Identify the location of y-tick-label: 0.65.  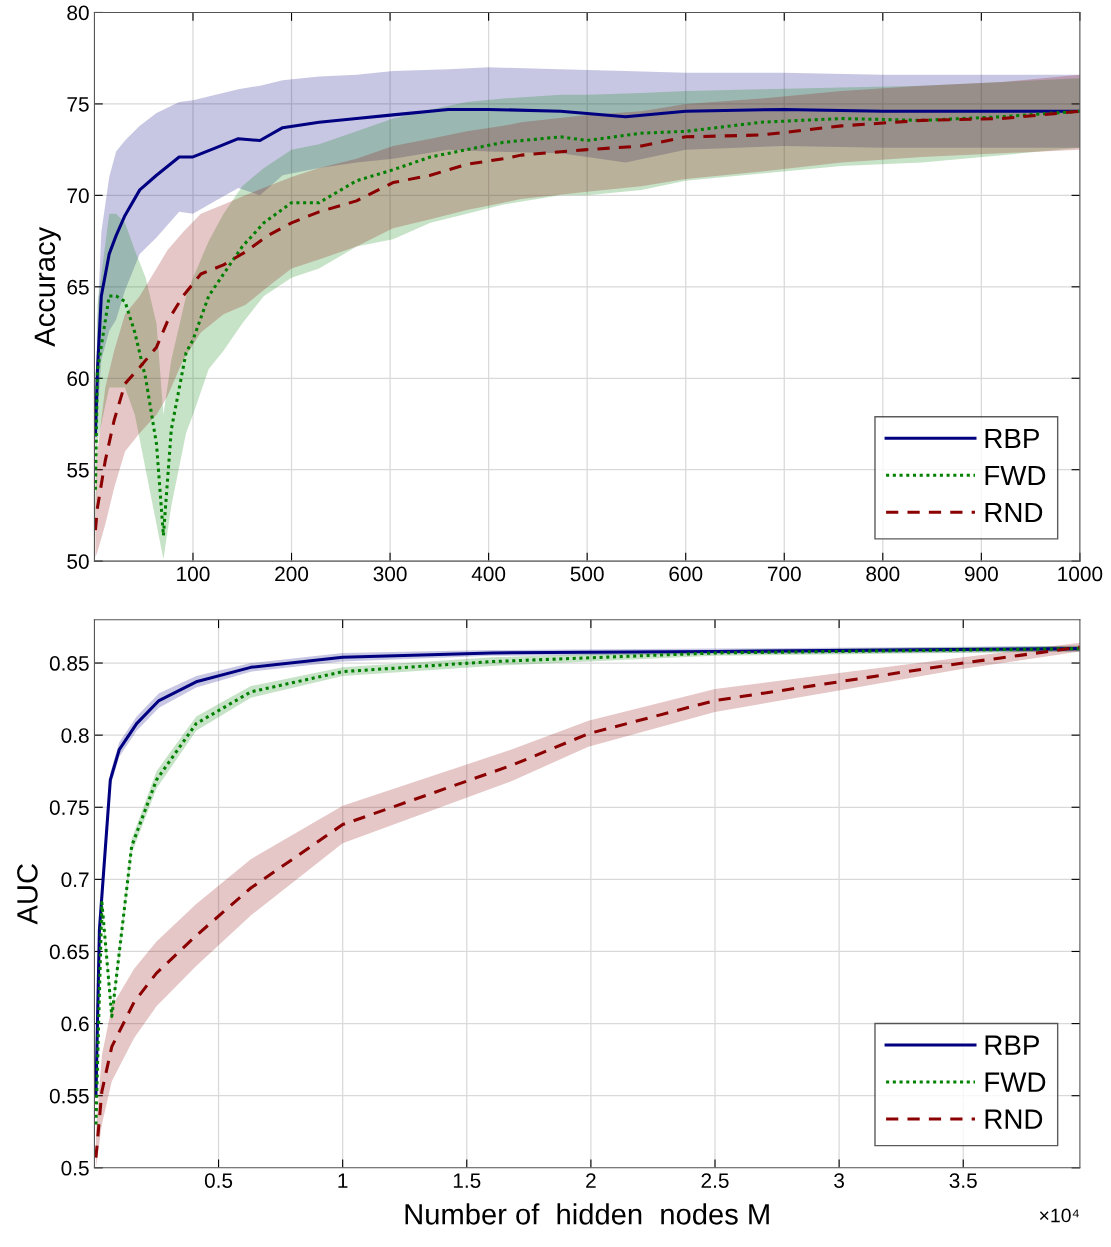
(69, 952).